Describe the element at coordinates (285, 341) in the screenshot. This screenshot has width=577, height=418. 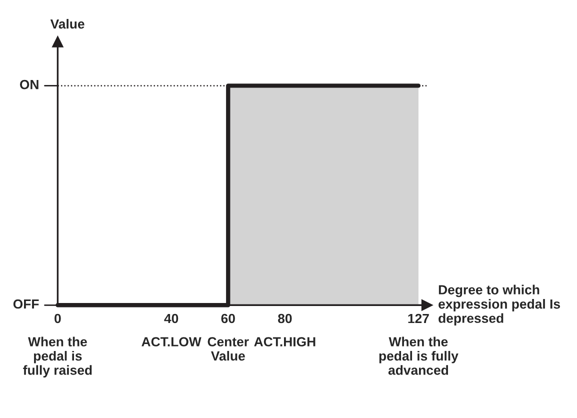
I see `text: ACT.HIGH` at that location.